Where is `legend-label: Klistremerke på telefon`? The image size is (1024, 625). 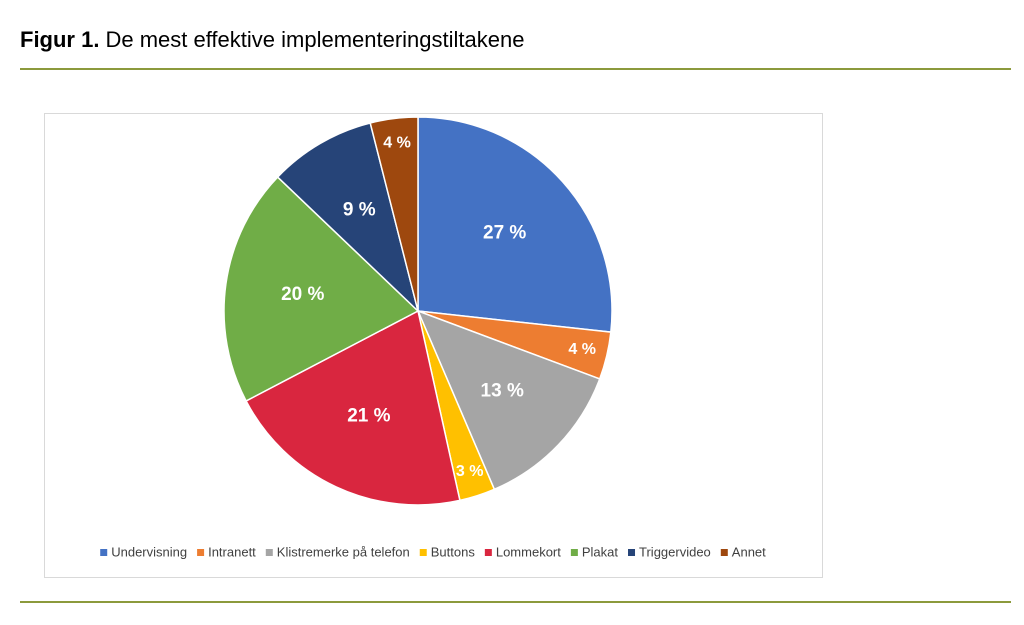 legend-label: Klistremerke på telefon is located at coordinates (343, 551).